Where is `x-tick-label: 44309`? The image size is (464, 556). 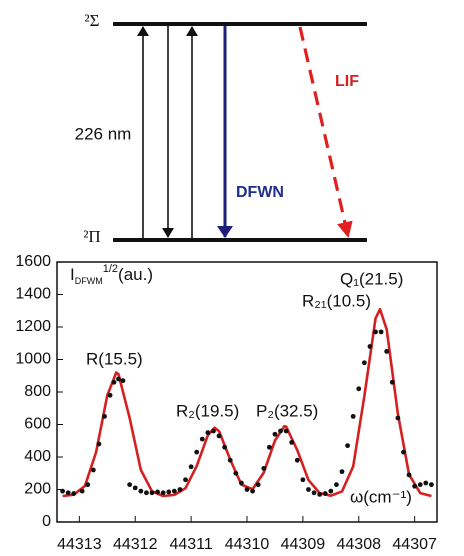 x-tick-label: 44309 is located at coordinates (303, 544).